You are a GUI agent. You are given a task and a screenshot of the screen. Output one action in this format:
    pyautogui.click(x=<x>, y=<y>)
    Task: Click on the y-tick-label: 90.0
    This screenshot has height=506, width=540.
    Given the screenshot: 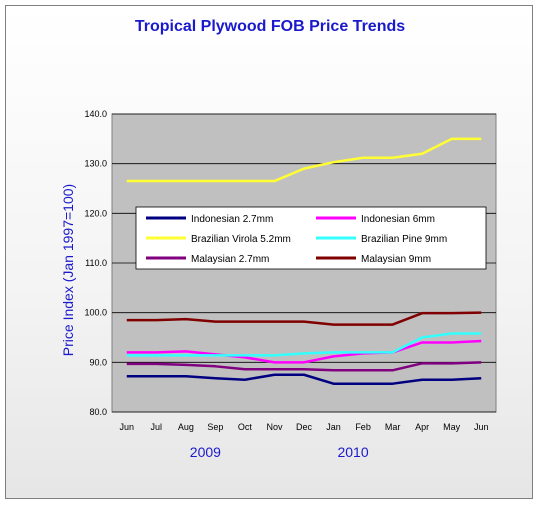 What is the action you would take?
    pyautogui.click(x=98, y=362)
    